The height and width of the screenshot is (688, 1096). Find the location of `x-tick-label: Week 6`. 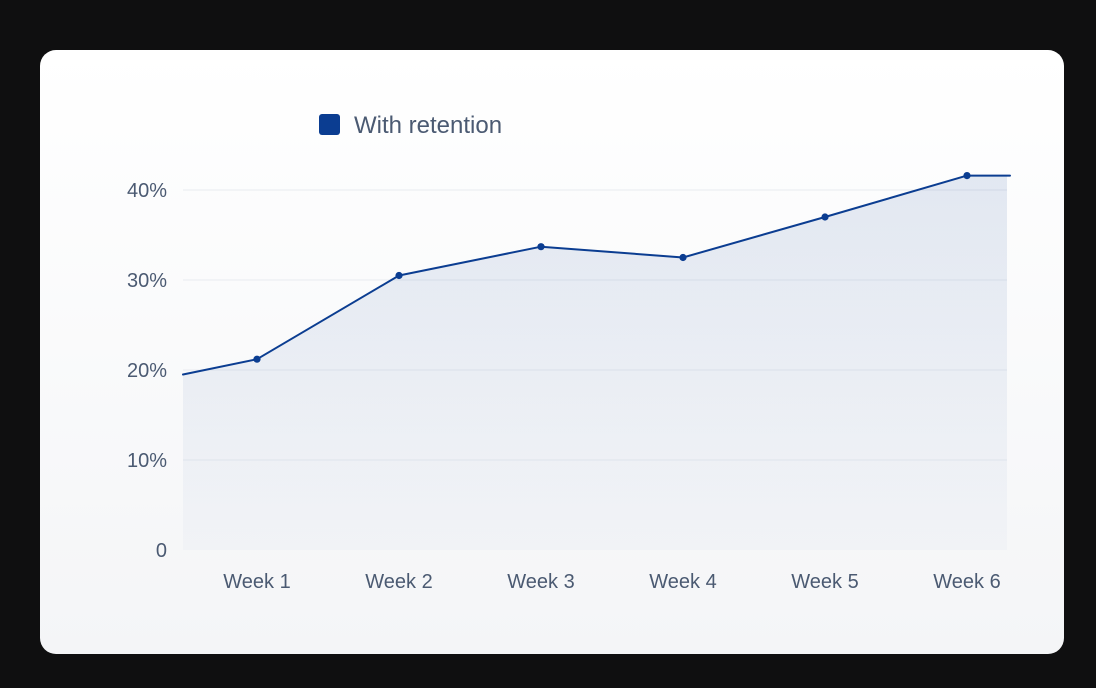

x-tick-label: Week 6 is located at coordinates (966, 582).